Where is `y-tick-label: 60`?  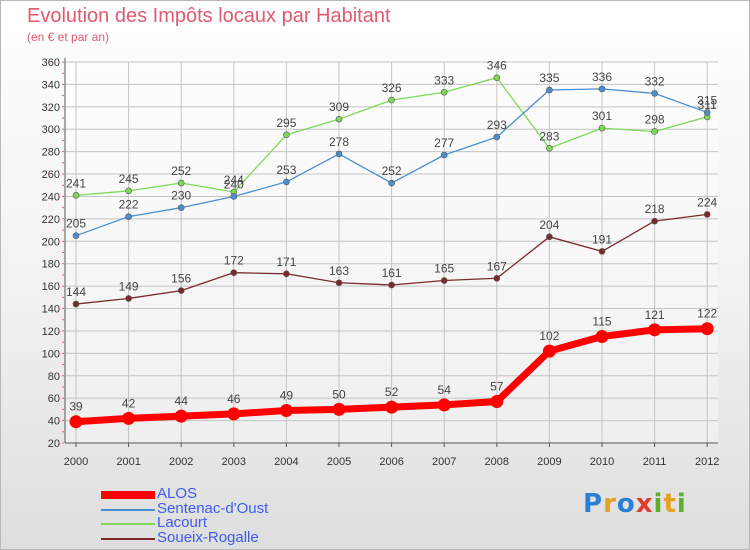
y-tick-label: 60 is located at coordinates (54, 399).